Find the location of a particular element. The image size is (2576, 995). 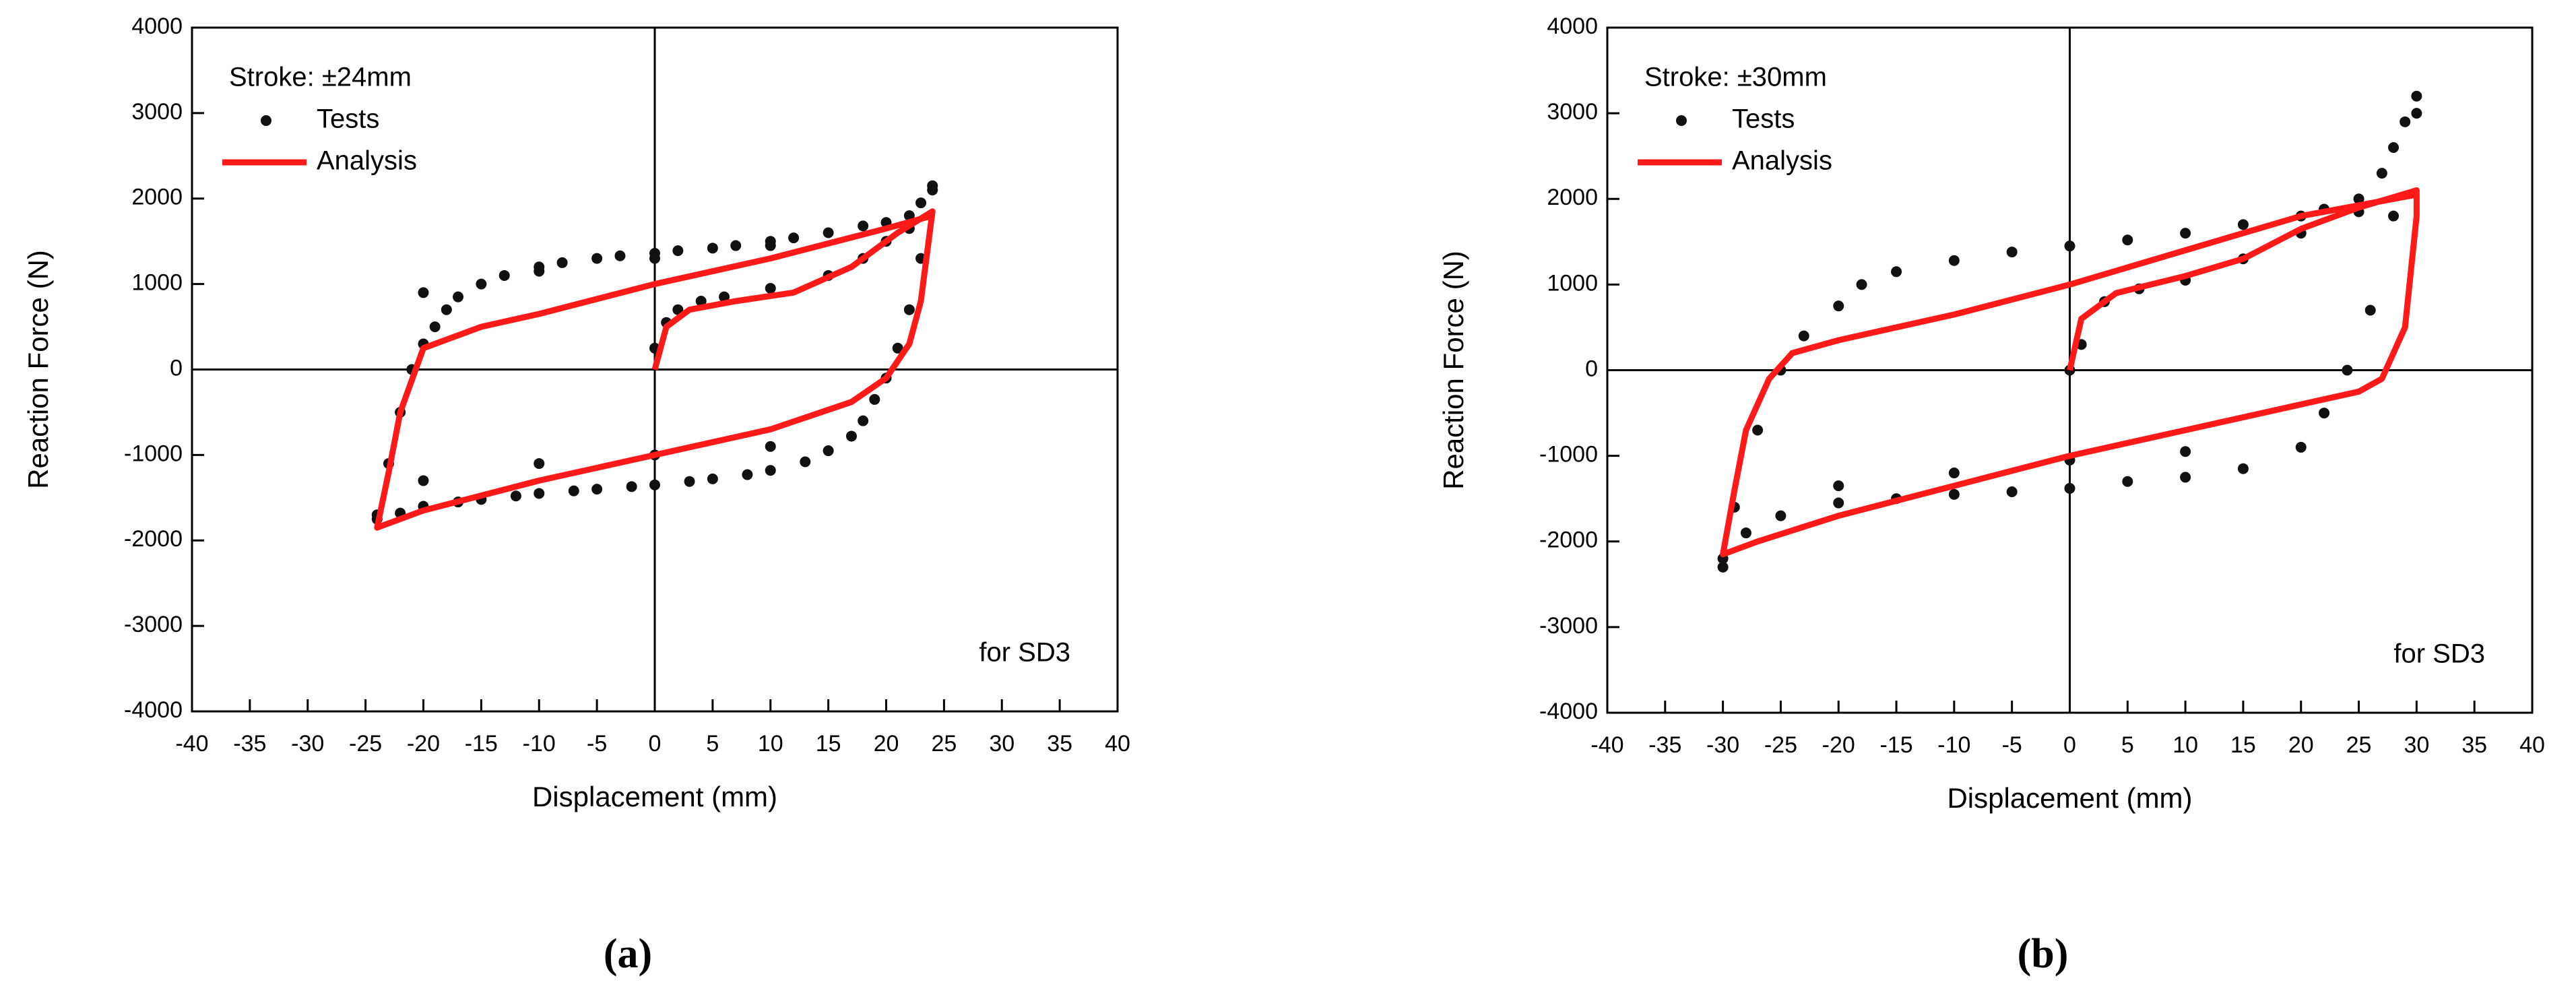

analysis-line is located at coordinates (2070, 372).